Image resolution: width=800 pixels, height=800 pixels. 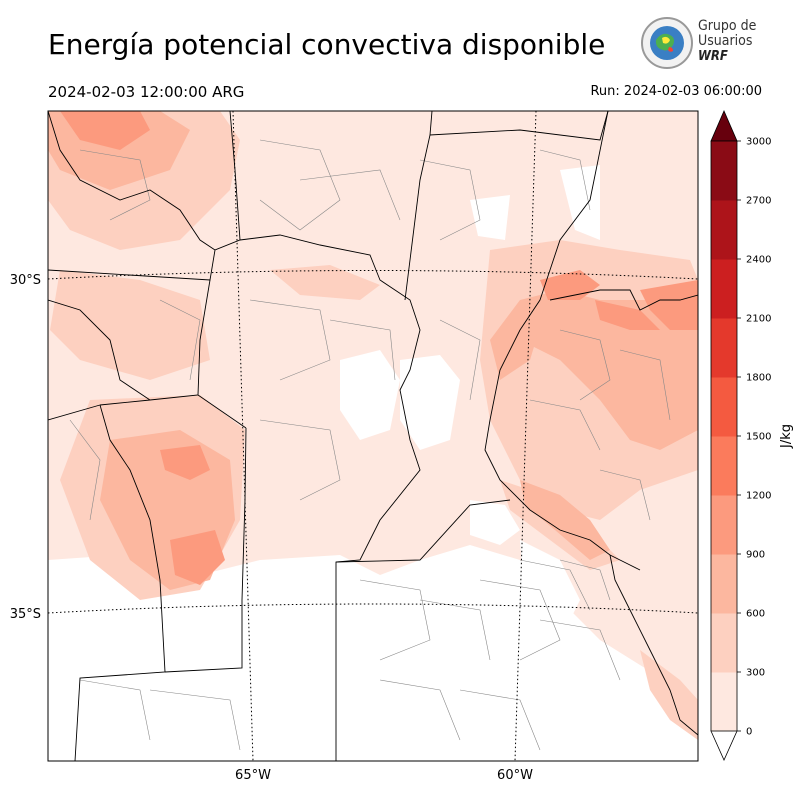 I want to click on lon-label-60w: 60°W, so click(x=515, y=775).